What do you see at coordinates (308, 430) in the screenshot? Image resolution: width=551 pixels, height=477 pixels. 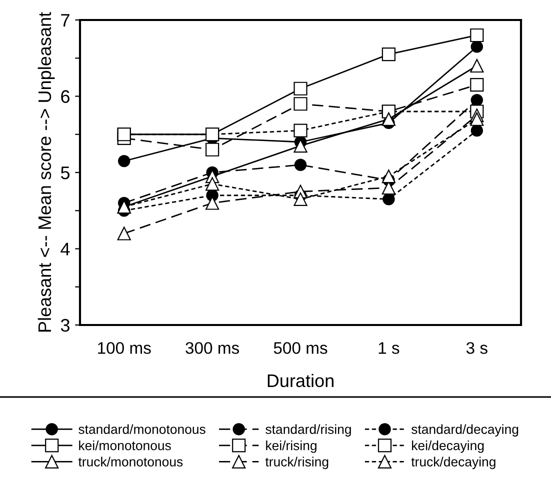 I see `legend-label: standard/rising` at bounding box center [308, 430].